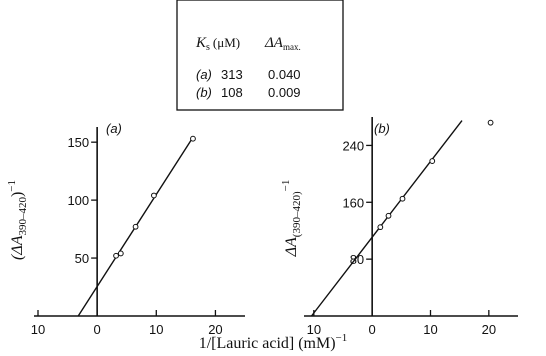 The height and width of the screenshot is (356, 546). Describe the element at coordinates (78, 142) in the screenshot. I see `y-tick-label: 150` at that location.